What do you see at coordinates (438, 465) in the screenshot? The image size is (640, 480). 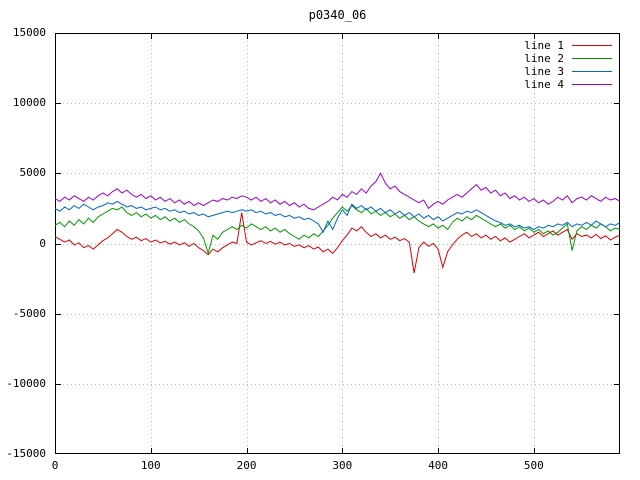 I see `x-tick-label: 400` at bounding box center [438, 465].